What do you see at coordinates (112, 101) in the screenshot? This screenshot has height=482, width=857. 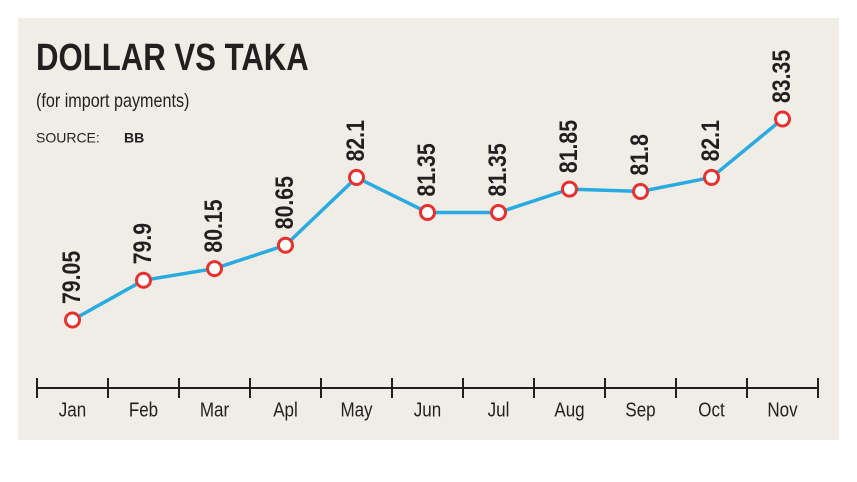 I see `chart-subtitle: (for import payments)` at bounding box center [112, 101].